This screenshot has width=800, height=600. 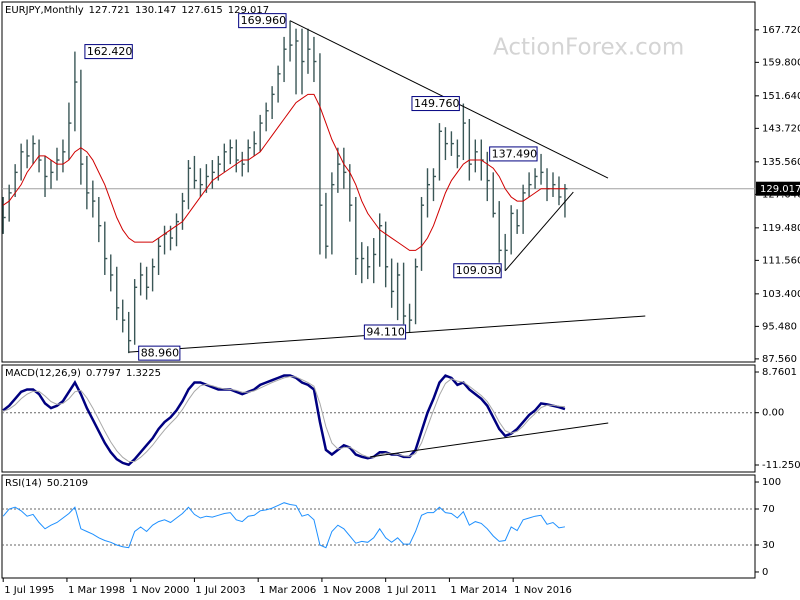 What do you see at coordinates (248, 10) in the screenshot?
I see `header-value: 129.017` at bounding box center [248, 10].